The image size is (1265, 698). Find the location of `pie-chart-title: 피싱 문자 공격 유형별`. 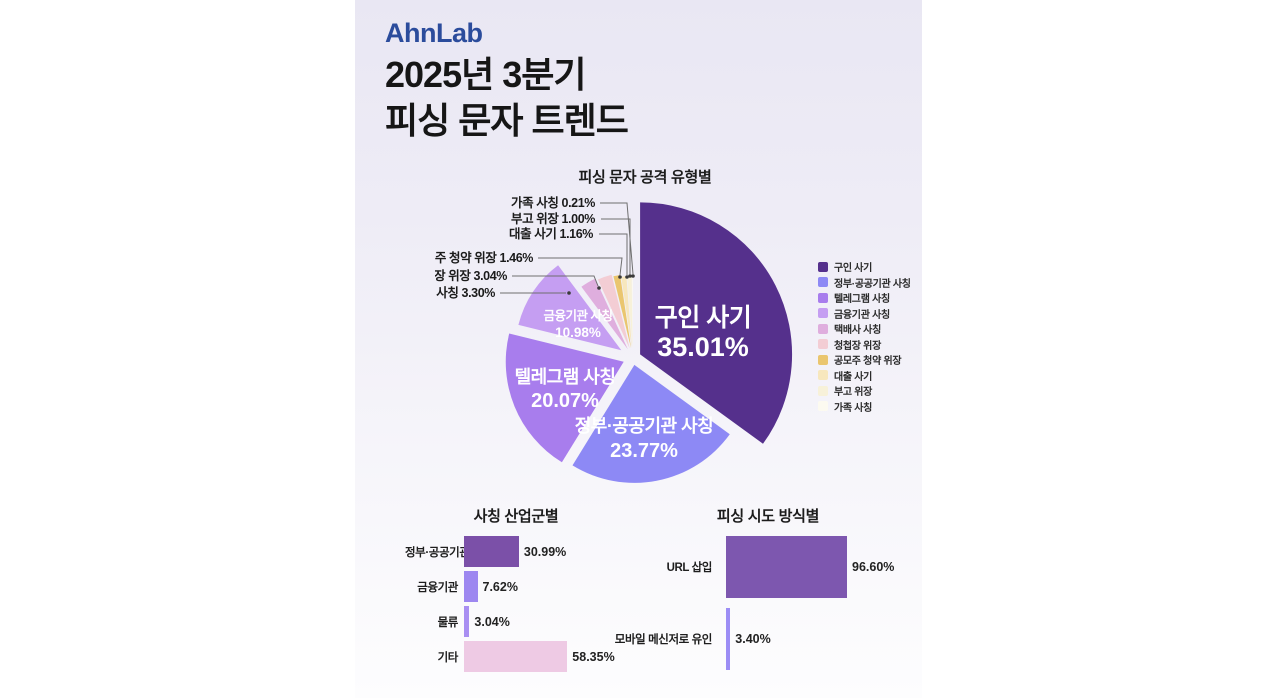

pie-chart-title: 피싱 문자 공격 유형별 is located at coordinates (645, 177).